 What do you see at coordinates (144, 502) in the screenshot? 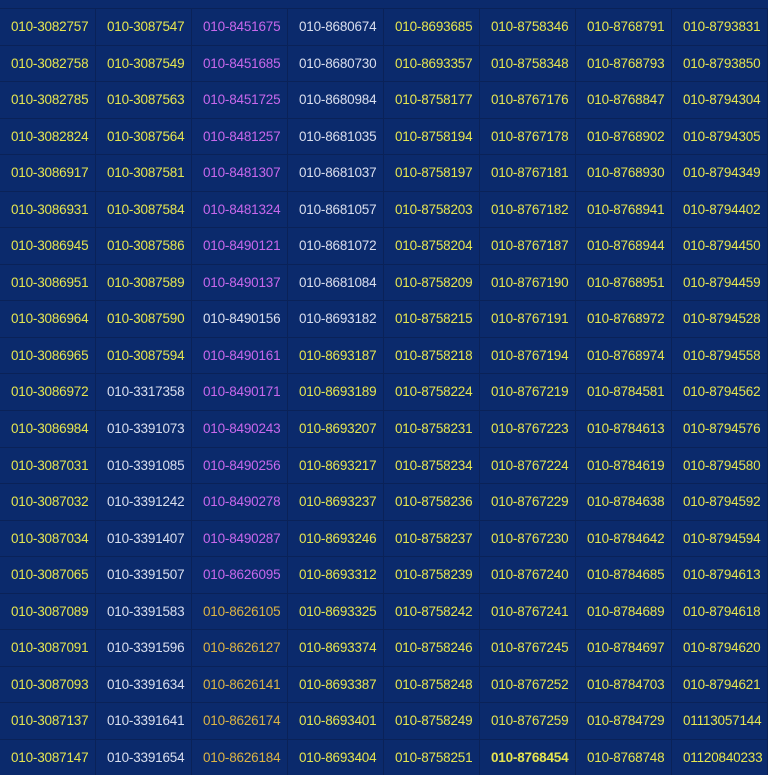
I see `phone-number-cell: 010-3391242` at bounding box center [144, 502].